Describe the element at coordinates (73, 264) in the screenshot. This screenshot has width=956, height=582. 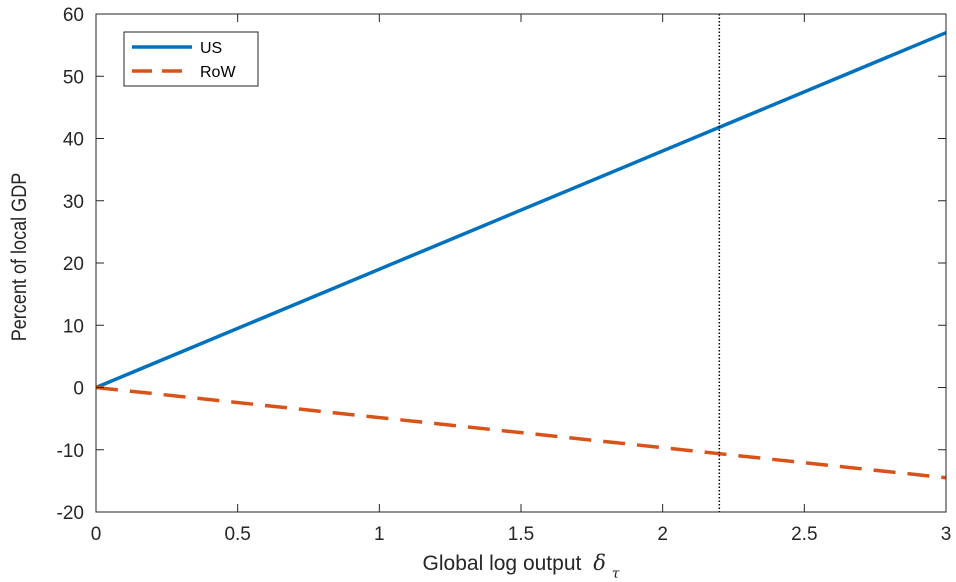
I see `y-tick-label: 20` at that location.